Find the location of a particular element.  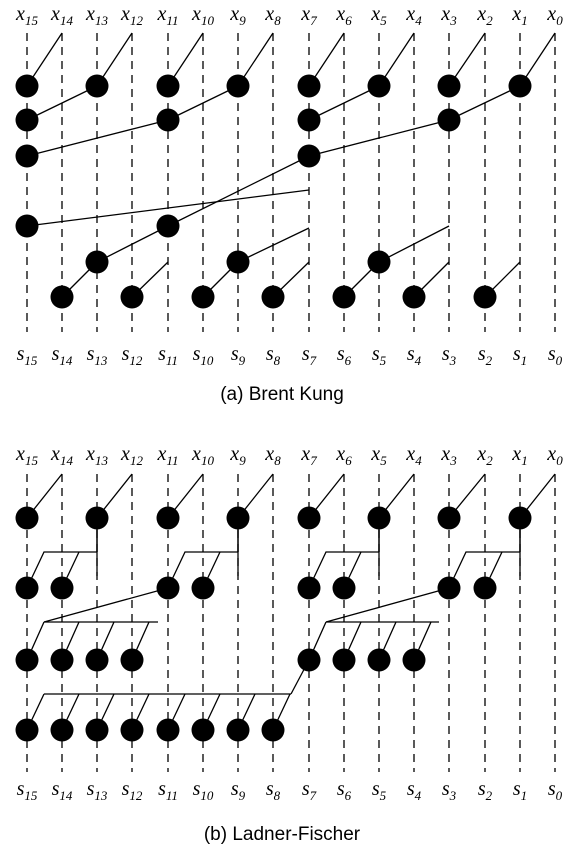

input-label-x9: x9 is located at coordinates (237, 455).